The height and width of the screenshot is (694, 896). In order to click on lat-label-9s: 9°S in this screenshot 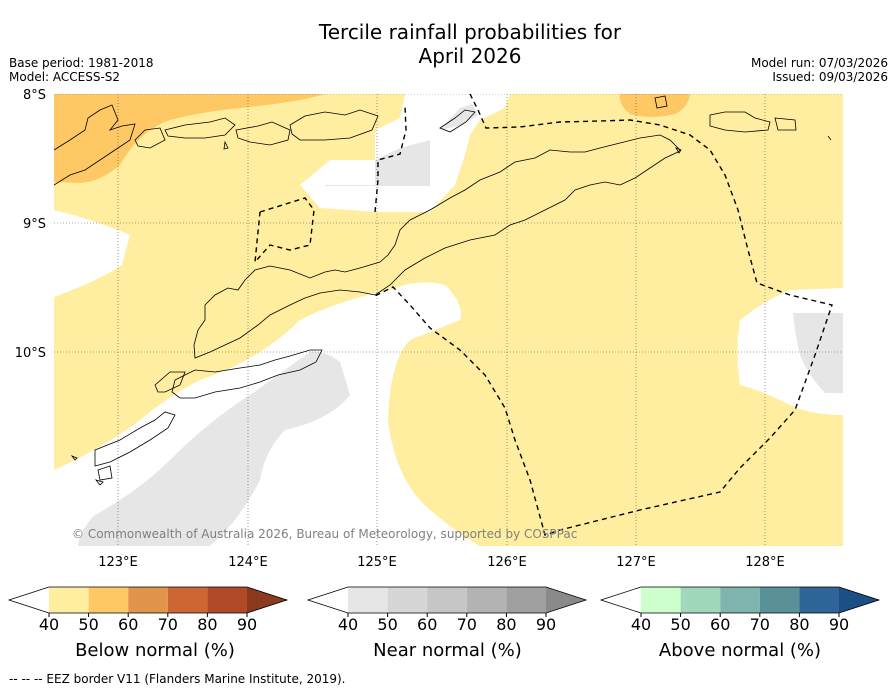, I will do `click(34, 224)`.